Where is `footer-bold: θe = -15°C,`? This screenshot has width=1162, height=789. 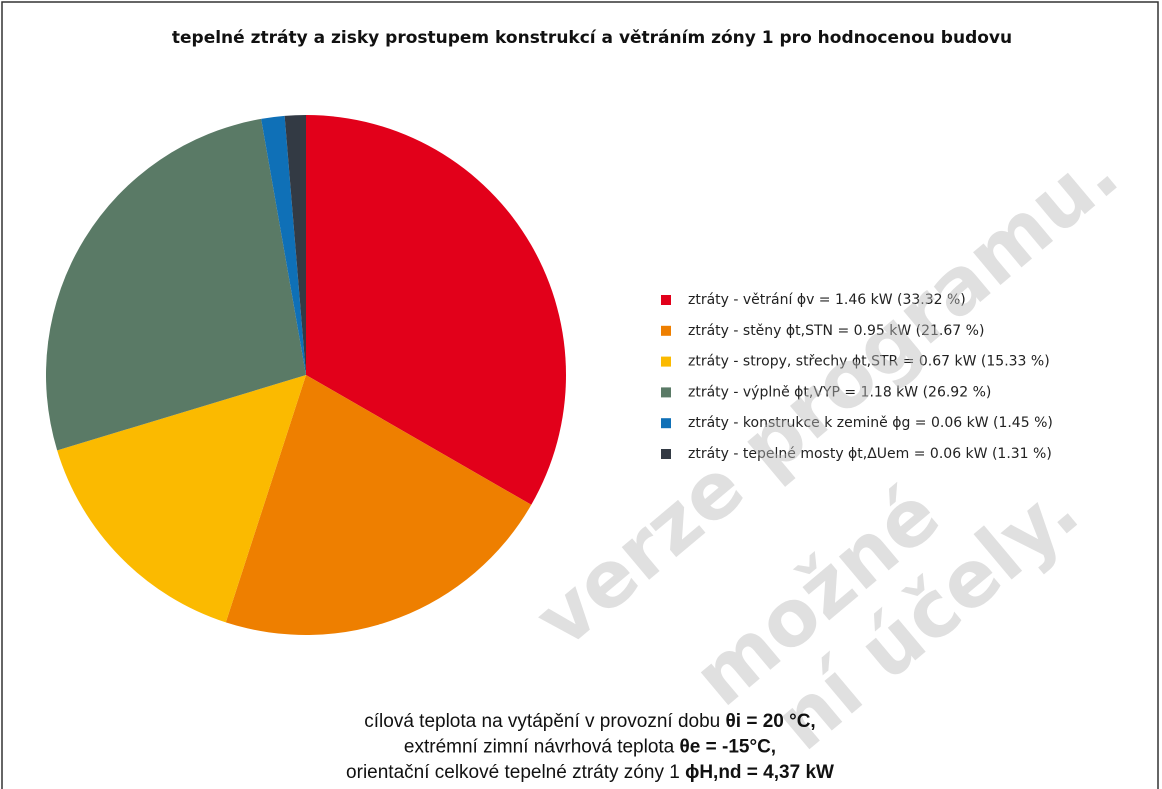
footer-bold: θe = -15°C, is located at coordinates (728, 747).